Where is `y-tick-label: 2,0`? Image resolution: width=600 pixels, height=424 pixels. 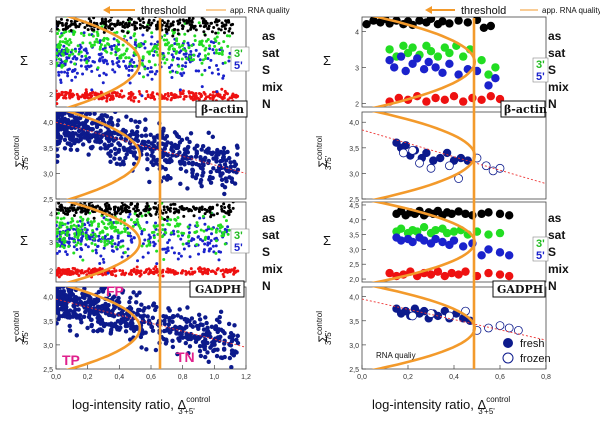 y-tick-label: 2,0 is located at coordinates (354, 280).